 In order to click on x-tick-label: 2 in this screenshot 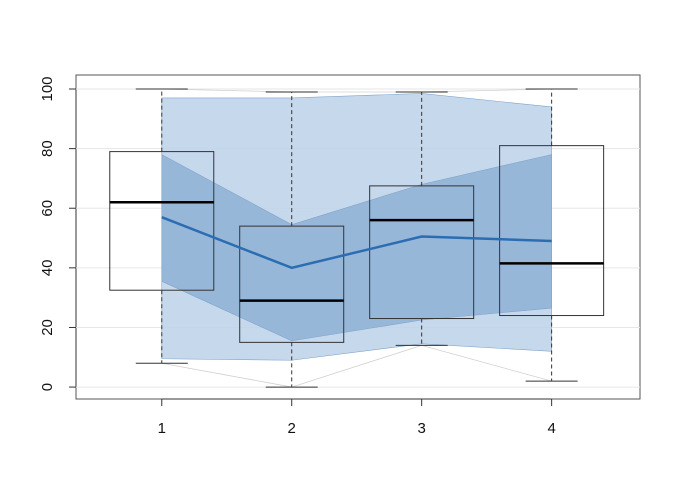, I will do `click(292, 428)`.